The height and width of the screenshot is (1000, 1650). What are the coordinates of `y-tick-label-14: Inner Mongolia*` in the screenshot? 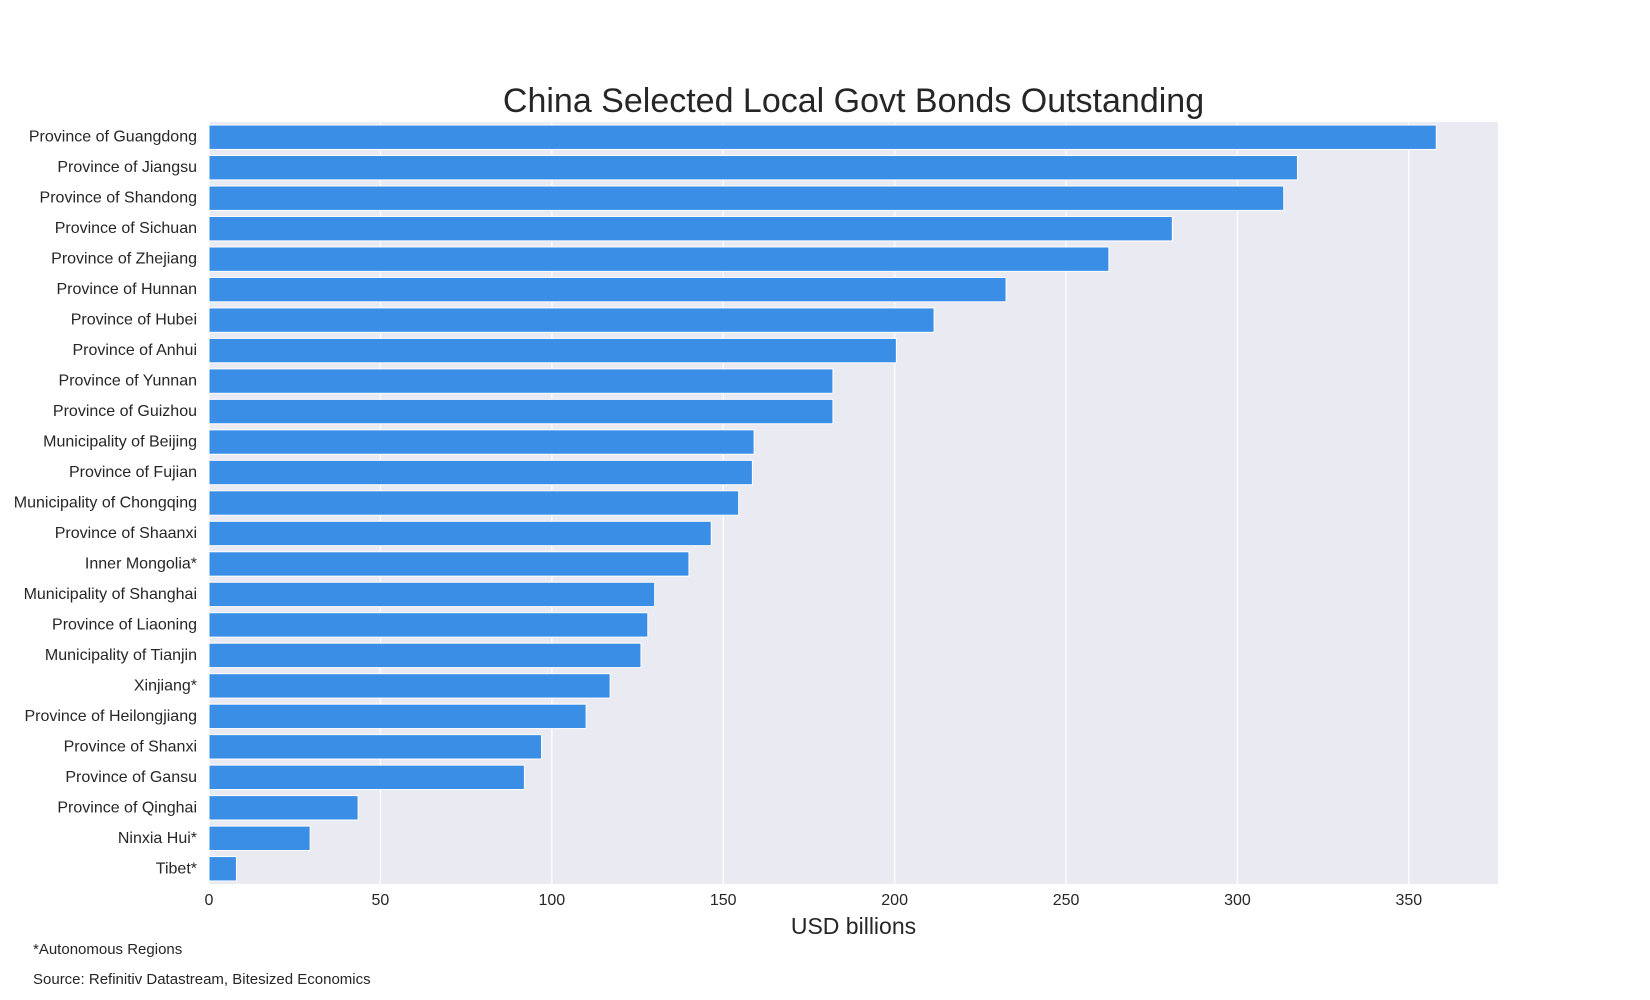 It's located at (141, 563).